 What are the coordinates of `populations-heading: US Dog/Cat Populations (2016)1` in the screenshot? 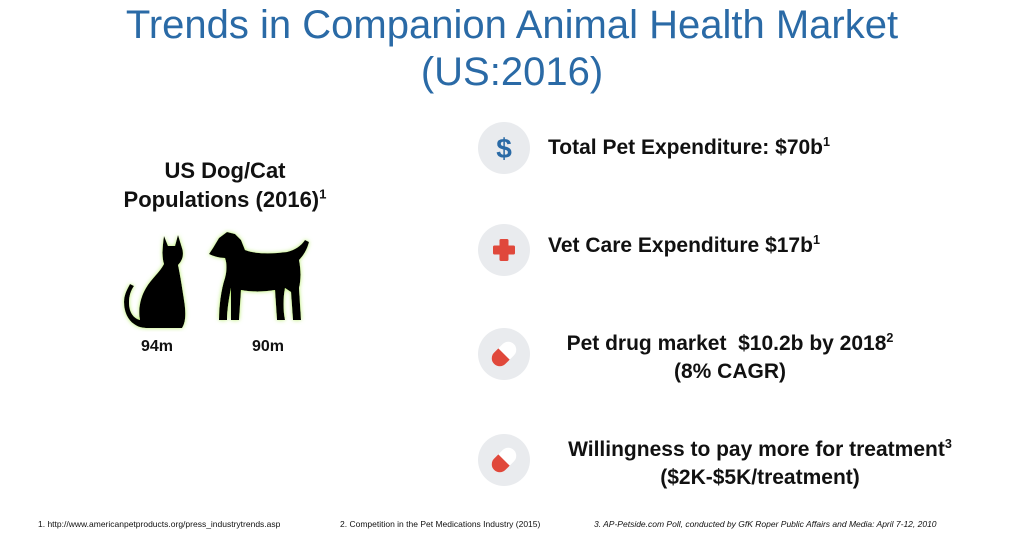 It's located at (225, 185).